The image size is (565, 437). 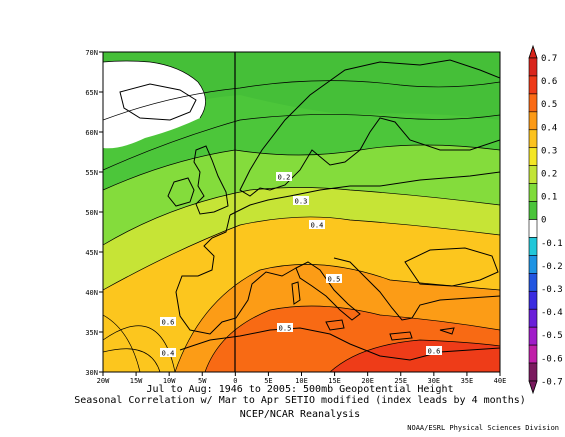 What do you see at coordinates (91, 173) in the screenshot?
I see `lat-tick-label: 55N` at bounding box center [91, 173].